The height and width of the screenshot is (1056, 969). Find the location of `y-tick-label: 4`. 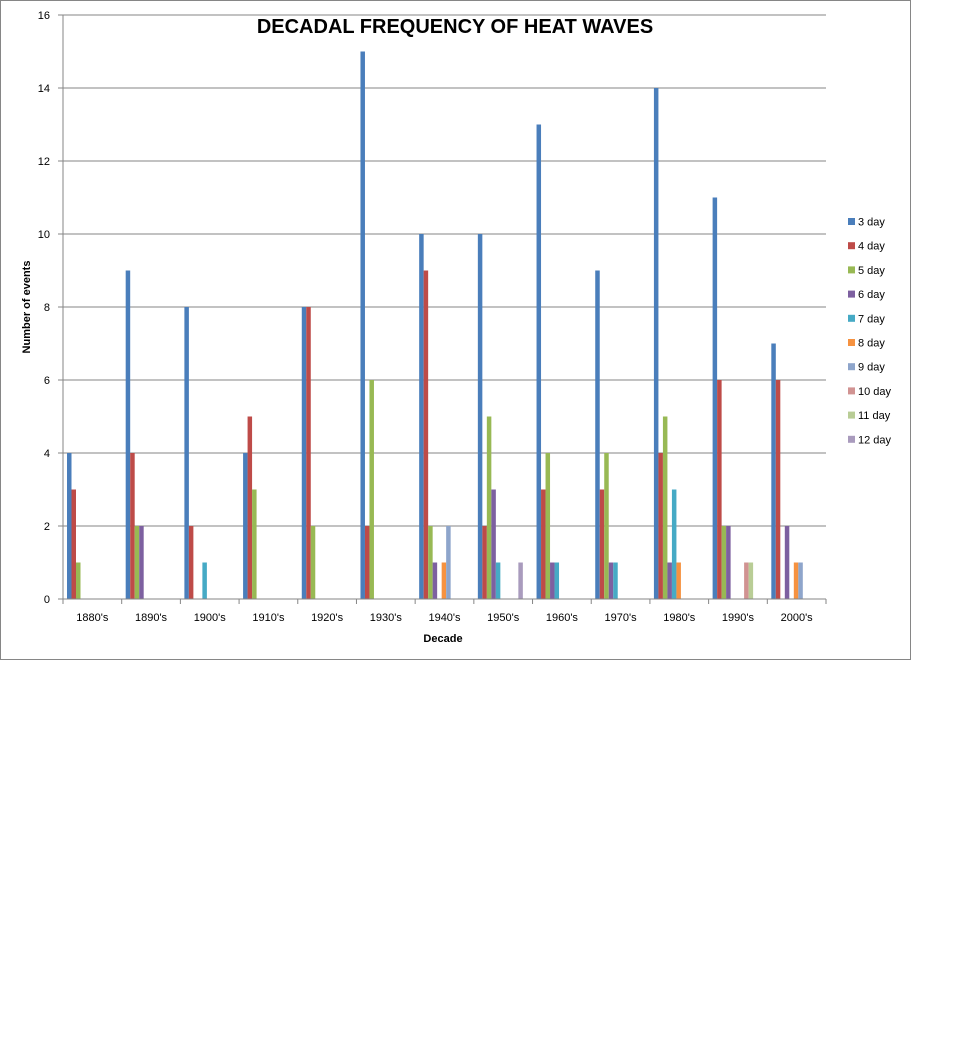

y-tick-label: 4 is located at coordinates (47, 454).